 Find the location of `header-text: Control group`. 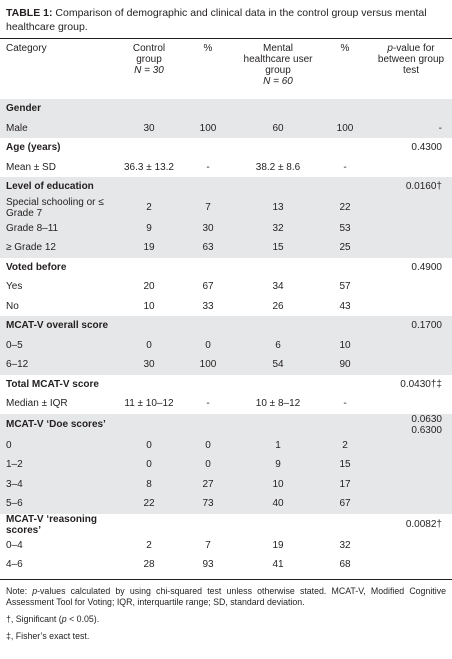

header-text: Control group is located at coordinates (149, 54).